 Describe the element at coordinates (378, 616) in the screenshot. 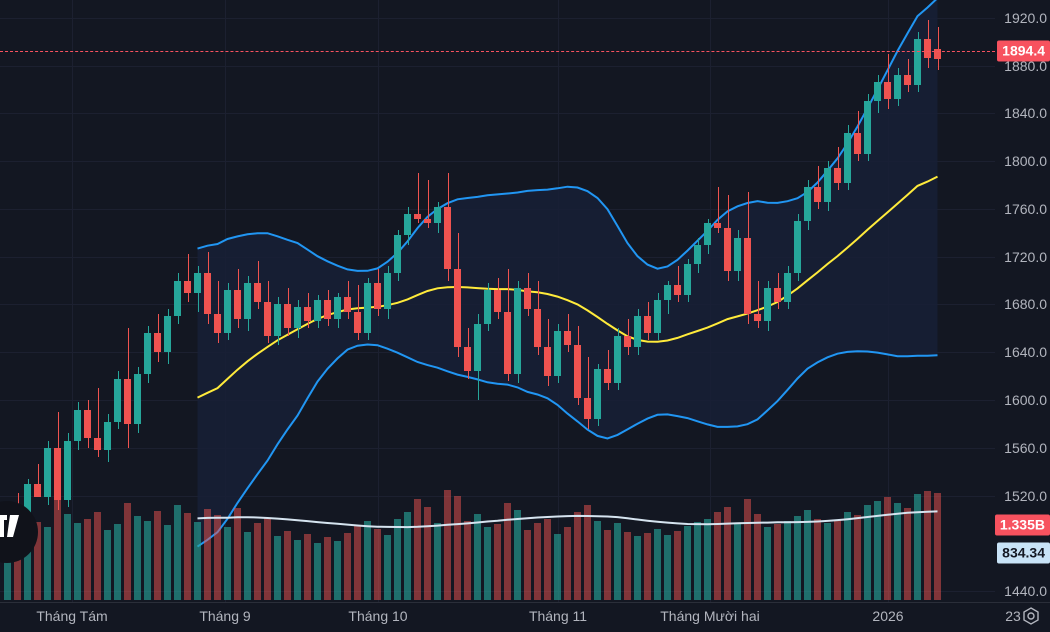

I see `time-tick-label: Tháng 10` at that location.